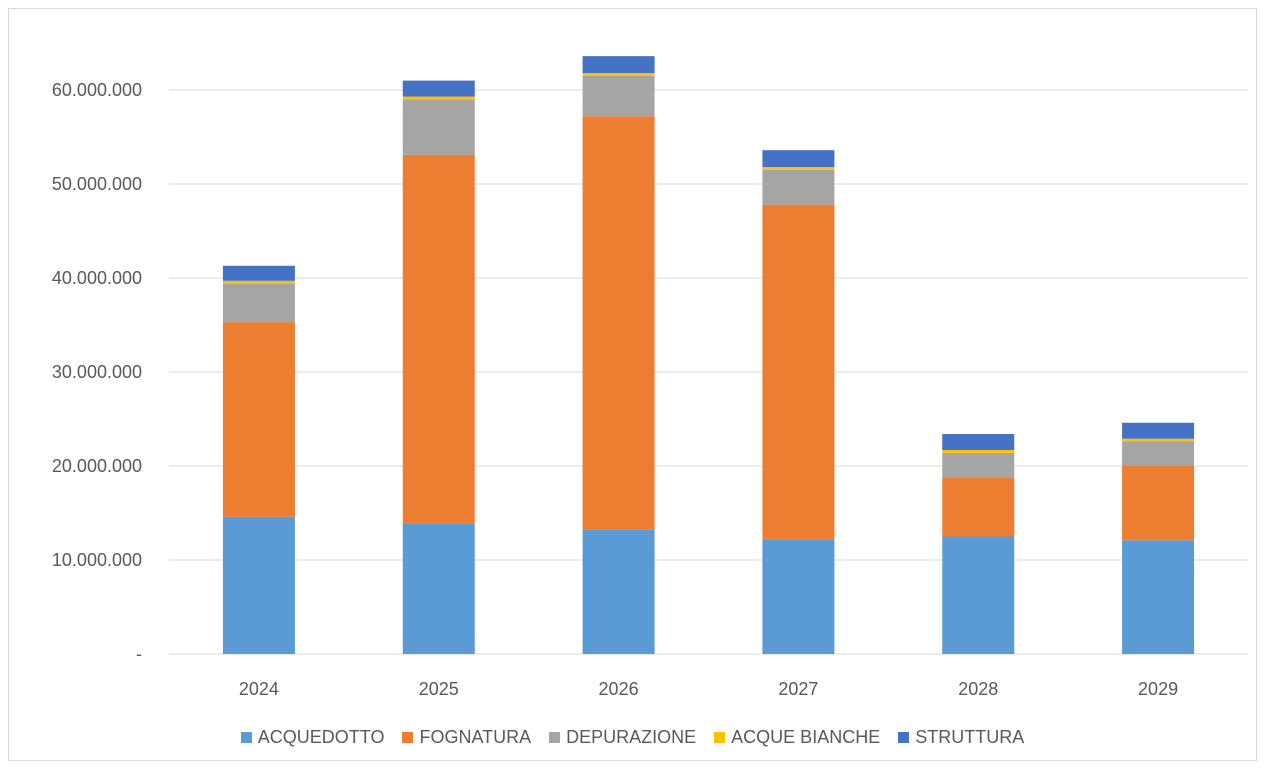 Image resolution: width=1265 pixels, height=769 pixels. Describe the element at coordinates (619, 689) in the screenshot. I see `x-tick-label: 2026` at that location.